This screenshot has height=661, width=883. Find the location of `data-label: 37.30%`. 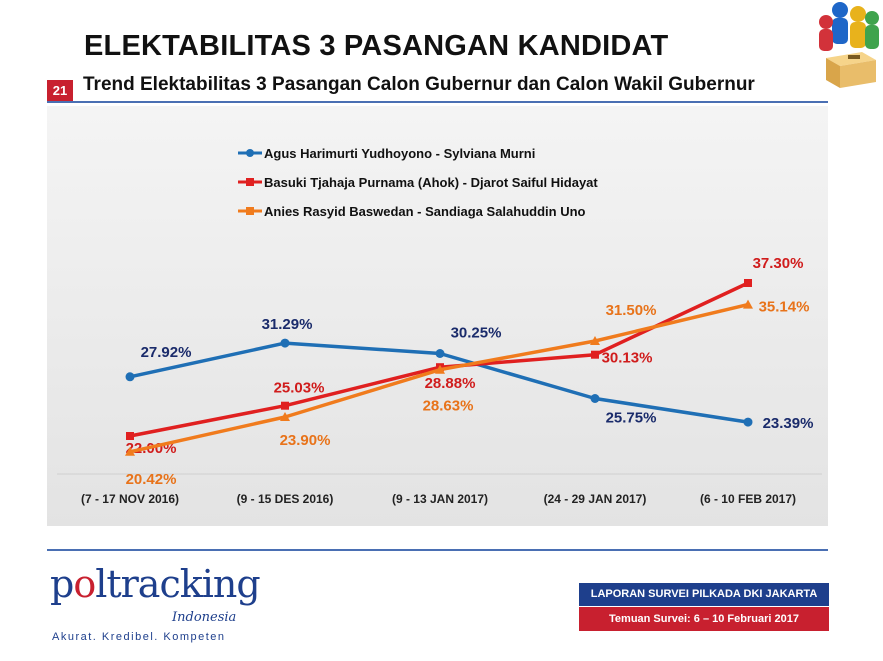

data-label: 37.30% is located at coordinates (778, 263).